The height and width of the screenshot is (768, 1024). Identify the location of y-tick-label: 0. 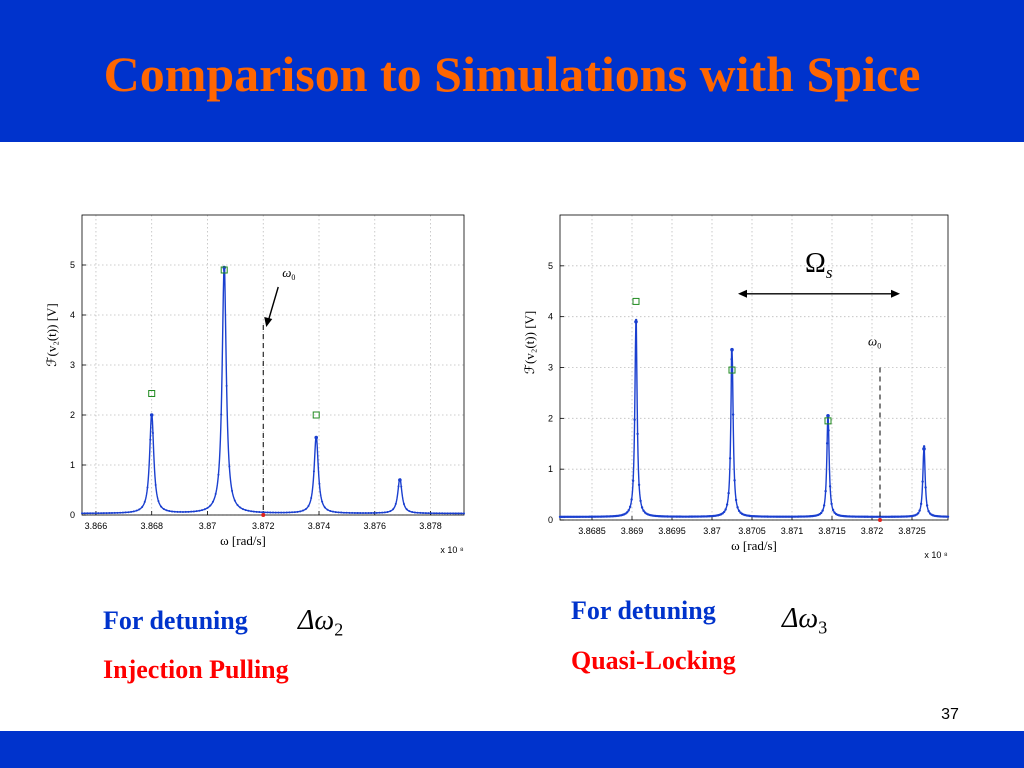
(72, 515).